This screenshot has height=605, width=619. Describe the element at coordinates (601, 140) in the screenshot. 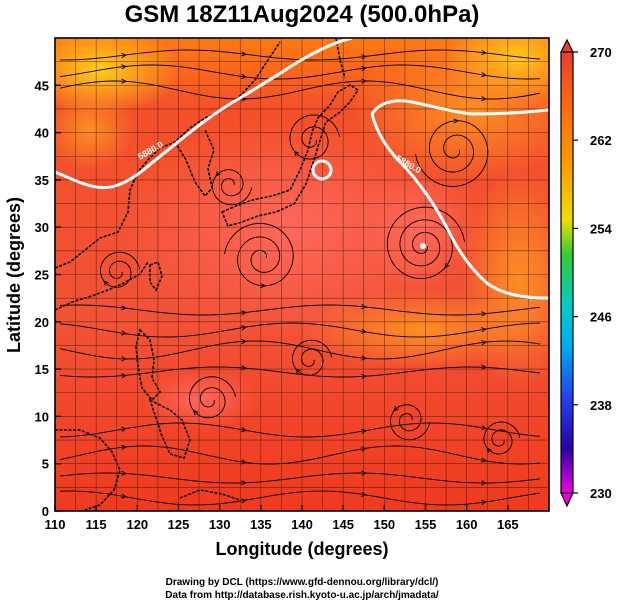

I see `colorbar-tick-label: 262` at that location.